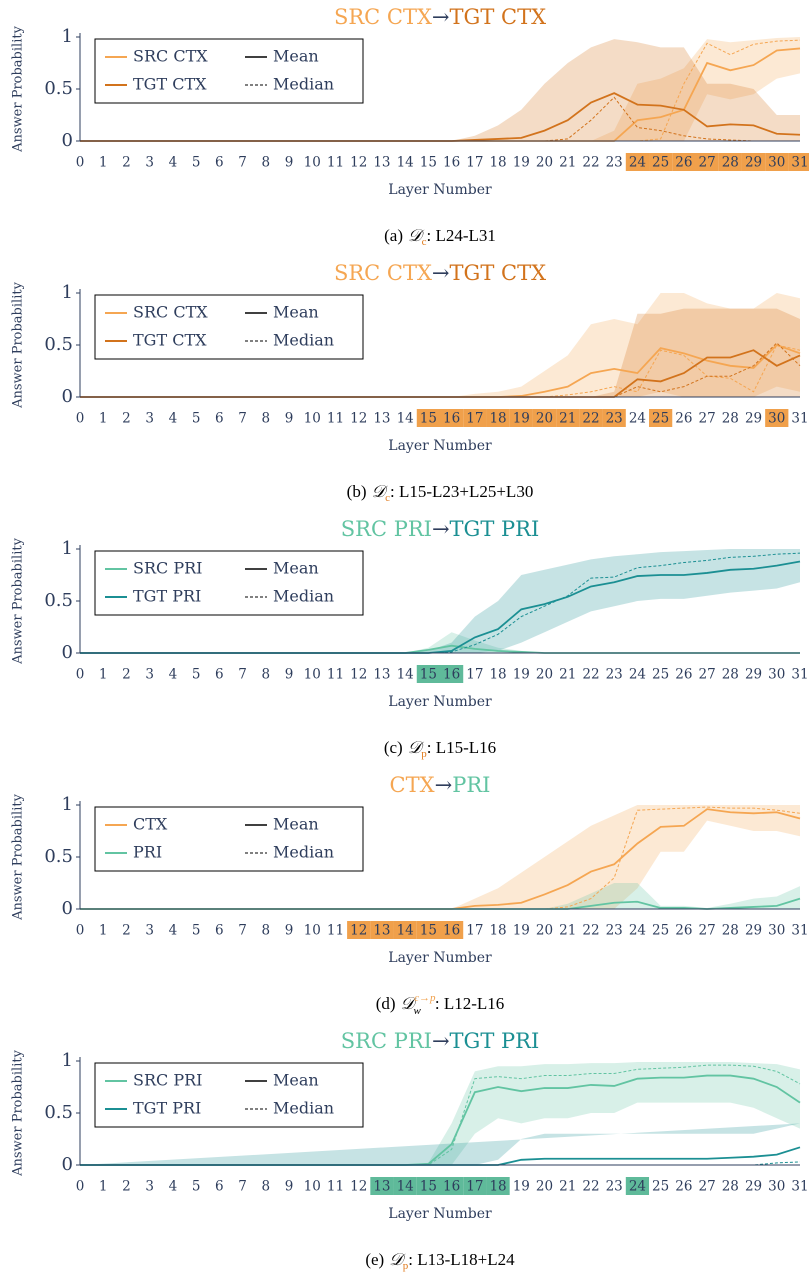  Describe the element at coordinates (380, 491) in the screenshot. I see `caption-symbol: 𝒟` at that location.